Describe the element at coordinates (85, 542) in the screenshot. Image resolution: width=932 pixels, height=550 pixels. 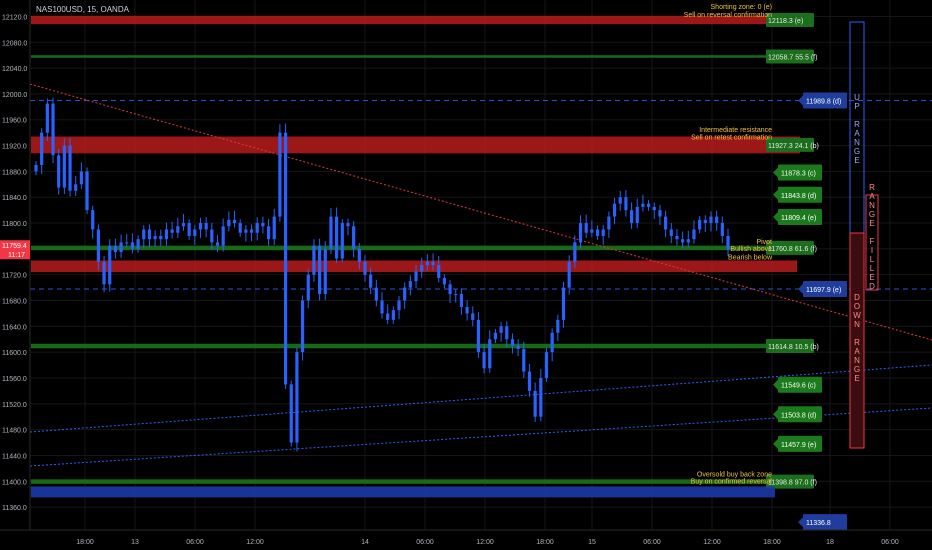
I see `time-tick-label: 18:00` at that location.